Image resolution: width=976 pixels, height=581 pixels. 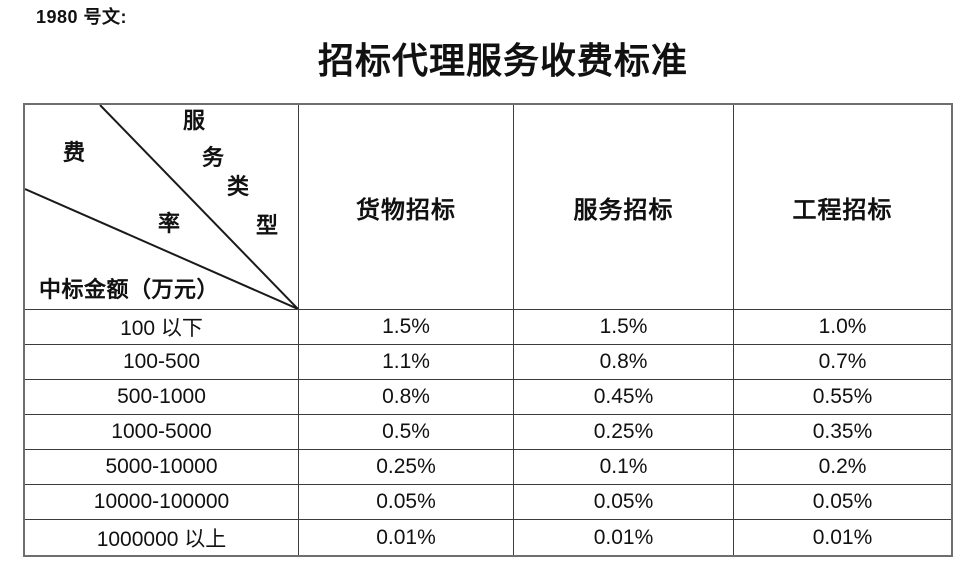 I want to click on rate-cell-service: 0.45%, so click(x=624, y=397).